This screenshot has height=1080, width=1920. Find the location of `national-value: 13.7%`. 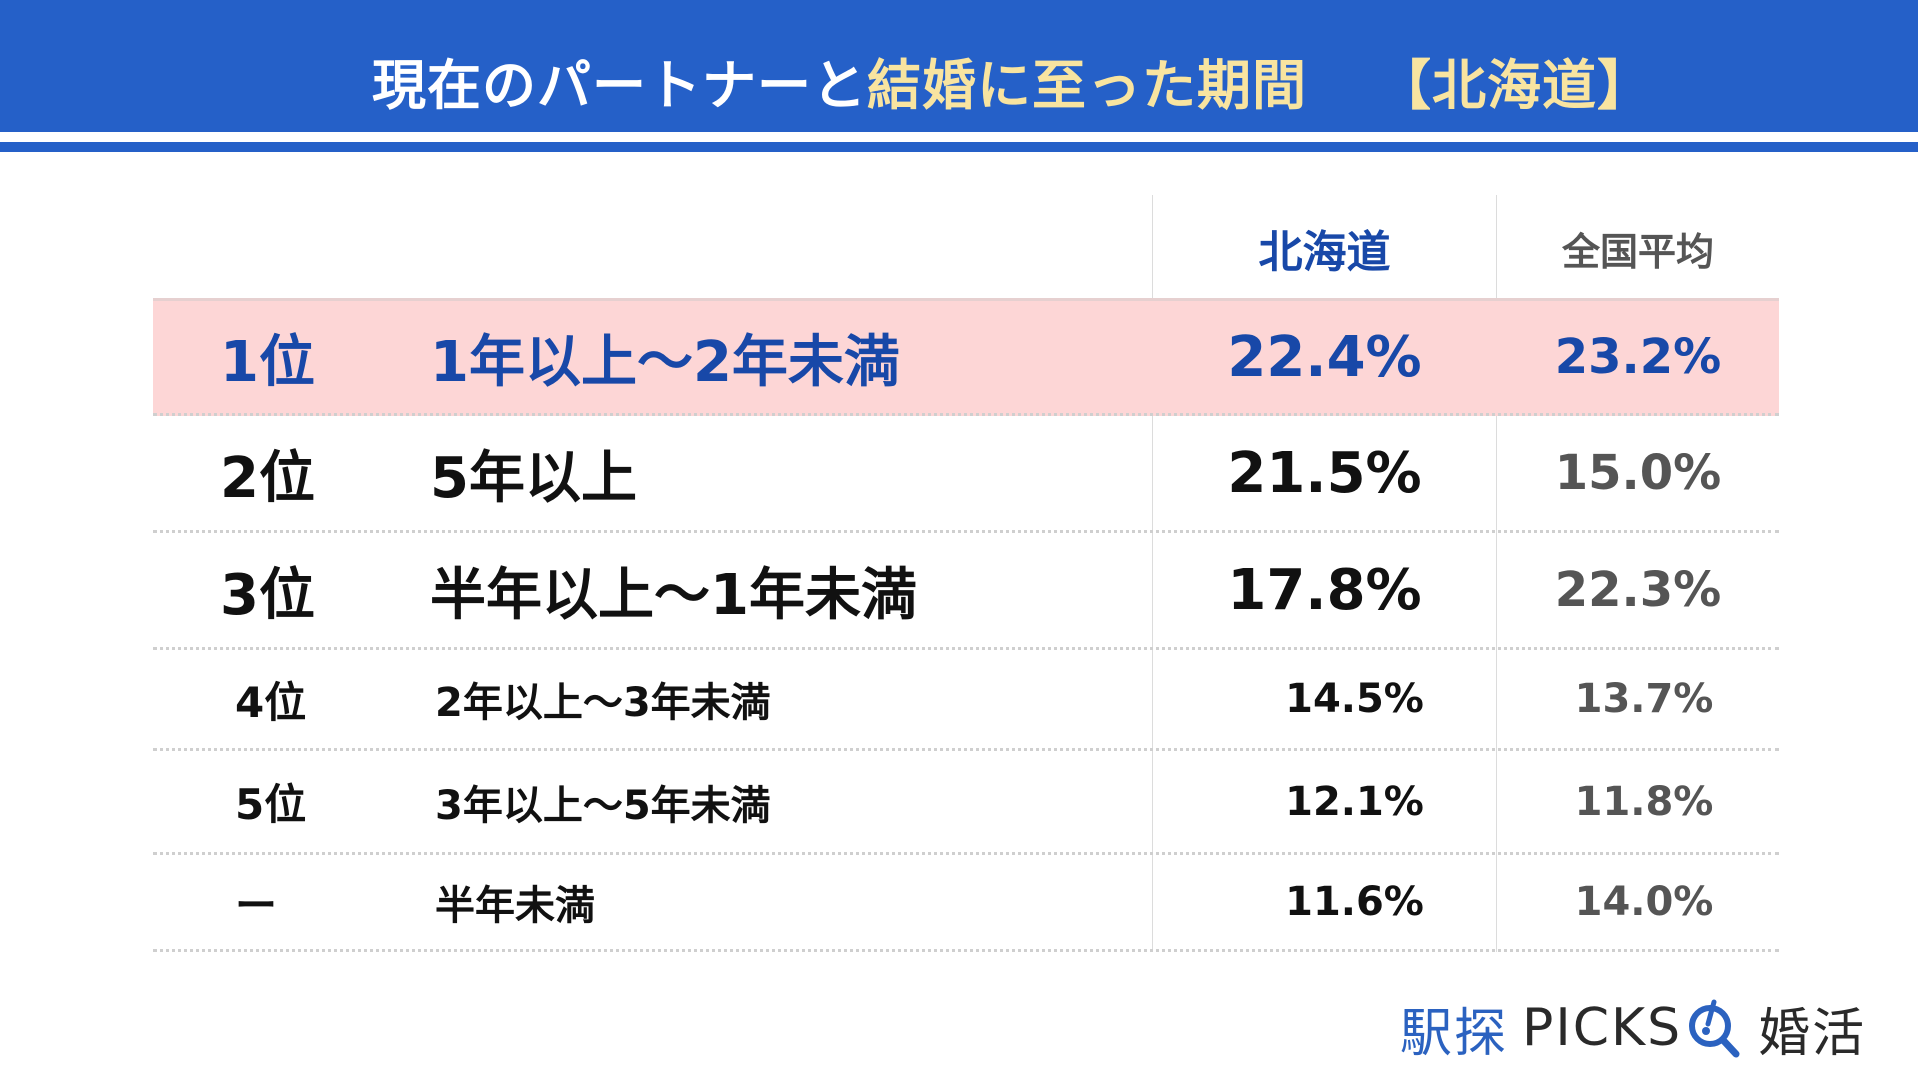

national-value: 13.7% is located at coordinates (1644, 699).